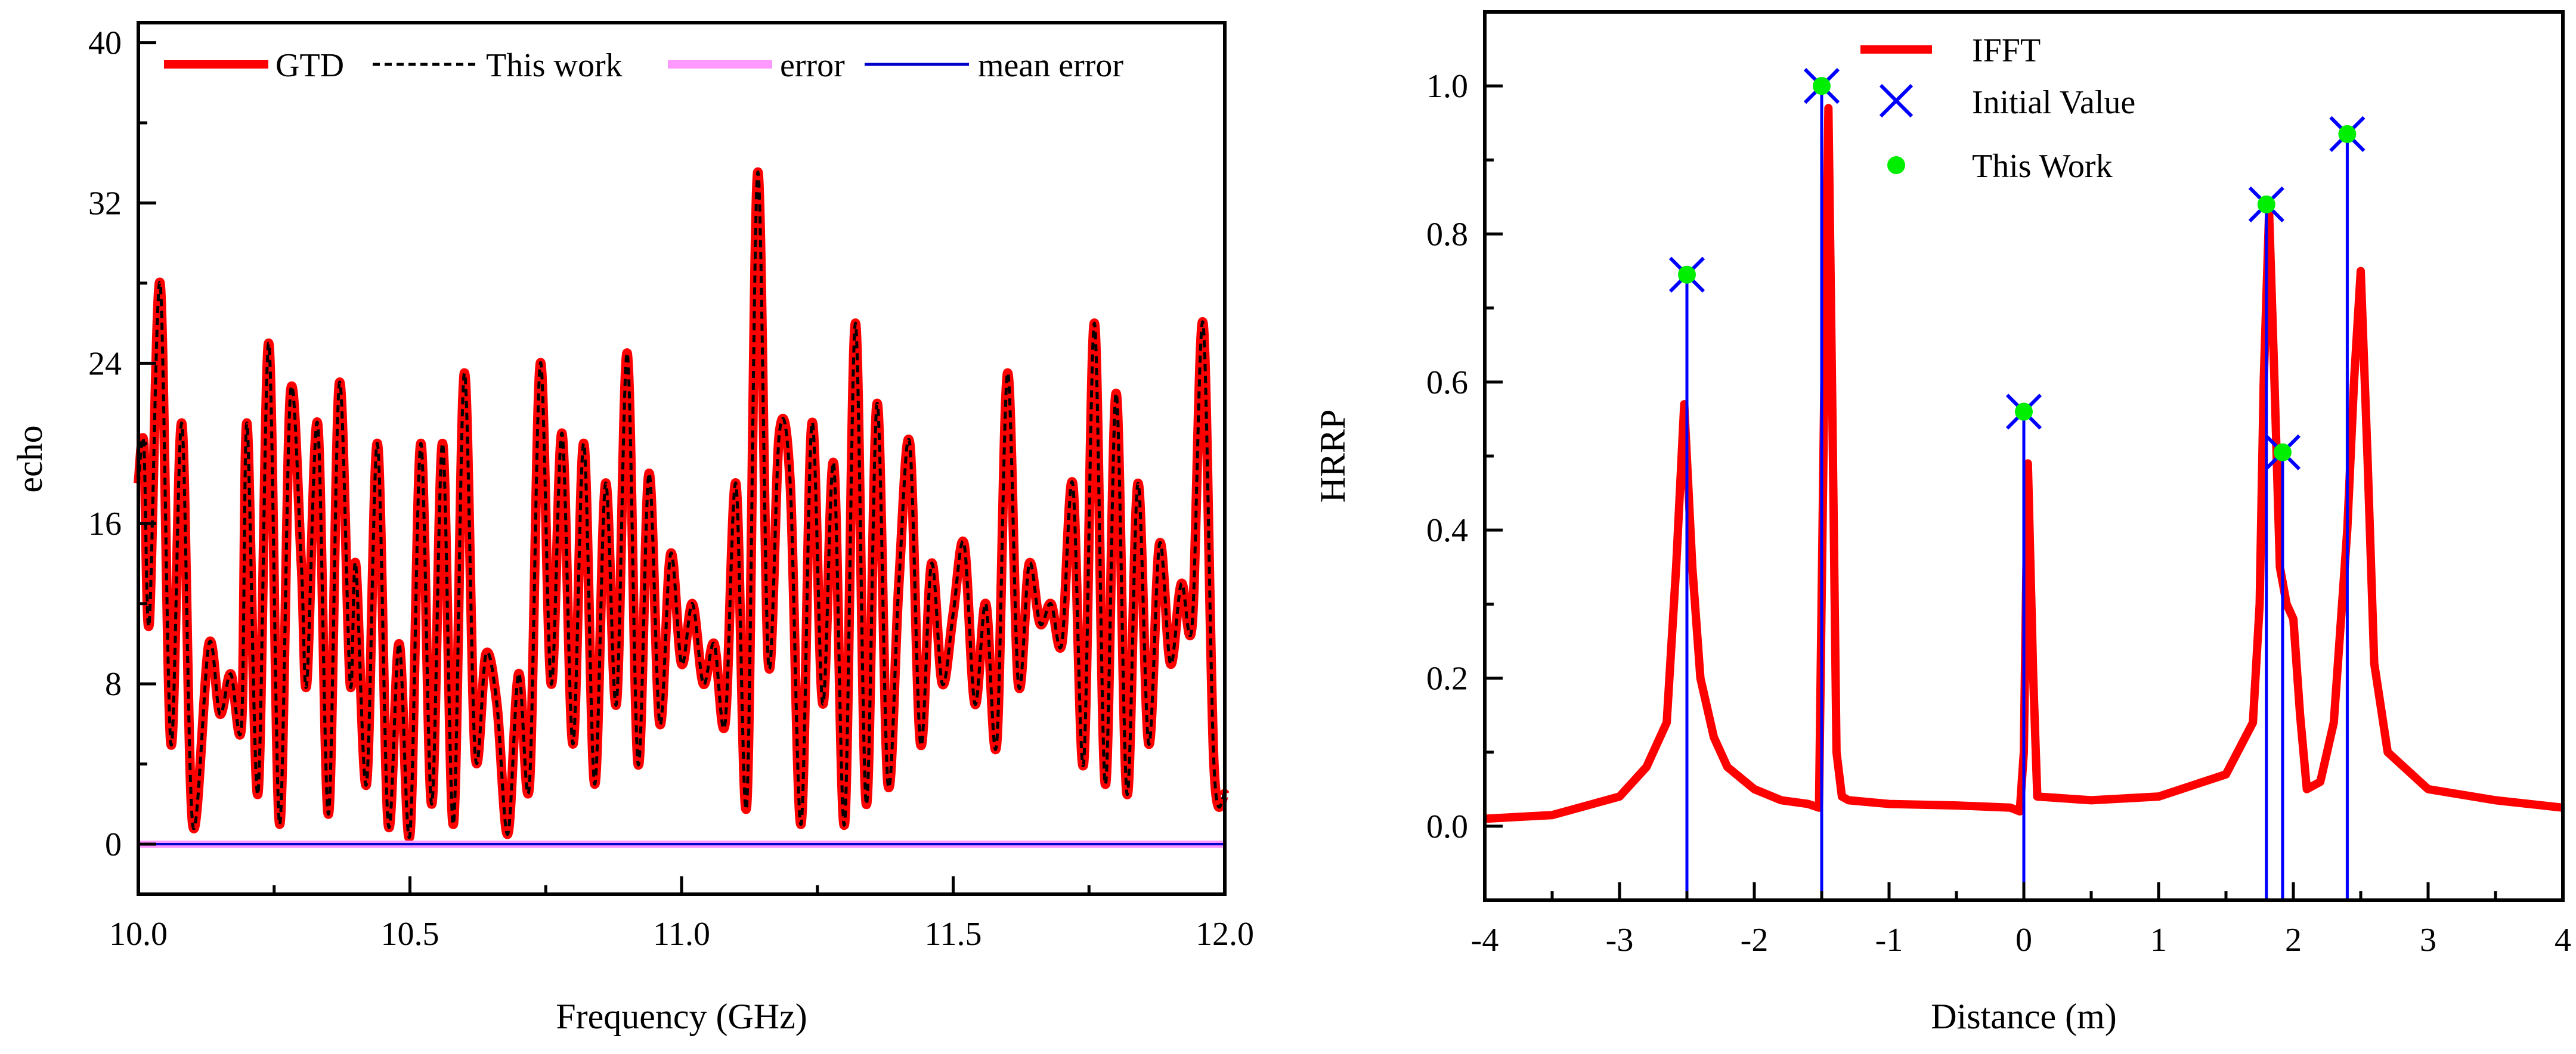 The width and height of the screenshot is (2576, 1054). What do you see at coordinates (2053, 102) in the screenshot?
I see `legend-label-initial-value: Initial Value` at bounding box center [2053, 102].